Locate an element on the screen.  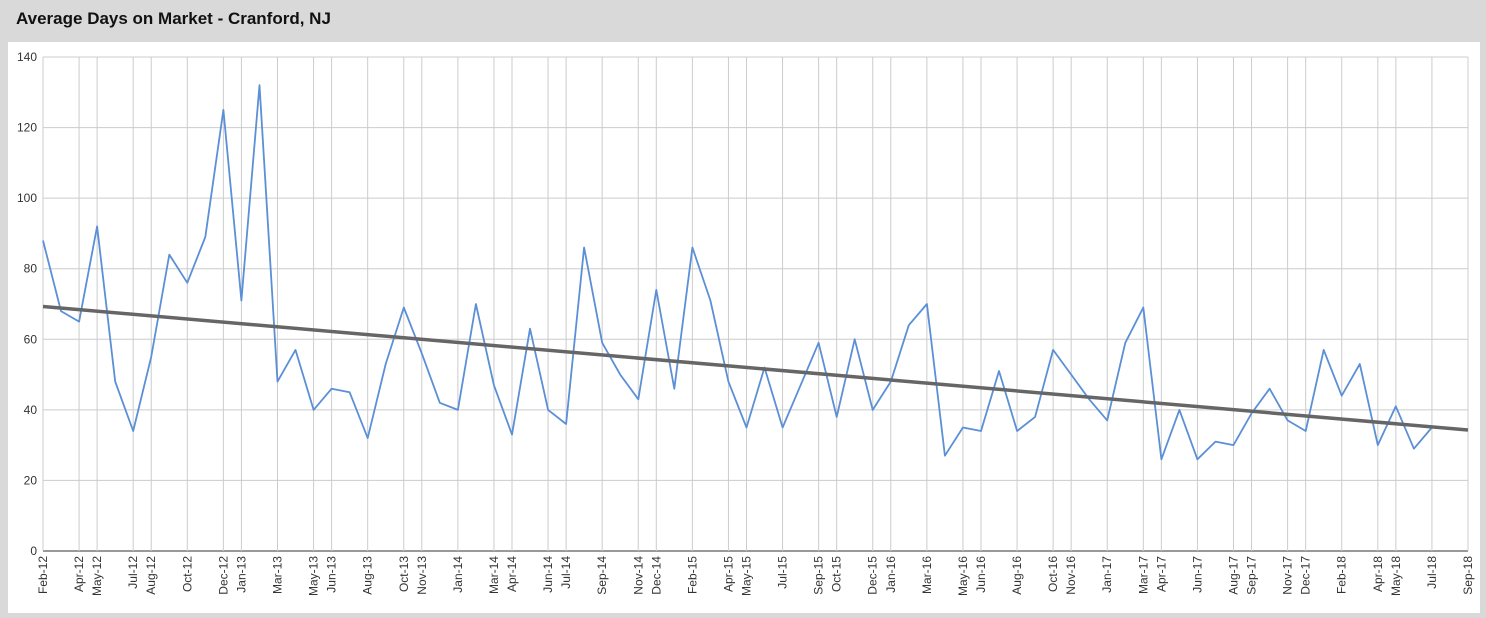
x-tick-label: Dec-15 is located at coordinates (873, 575).